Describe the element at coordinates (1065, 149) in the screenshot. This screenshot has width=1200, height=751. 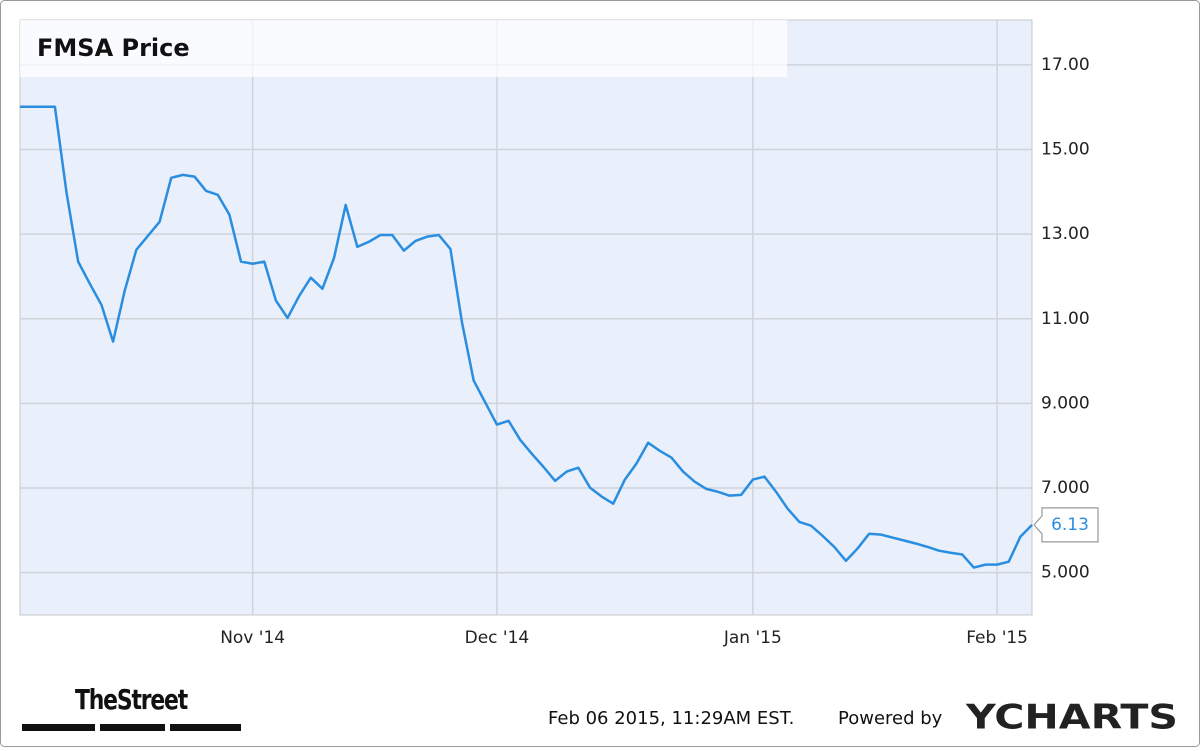
I see `y-tick-label: 15.00` at that location.